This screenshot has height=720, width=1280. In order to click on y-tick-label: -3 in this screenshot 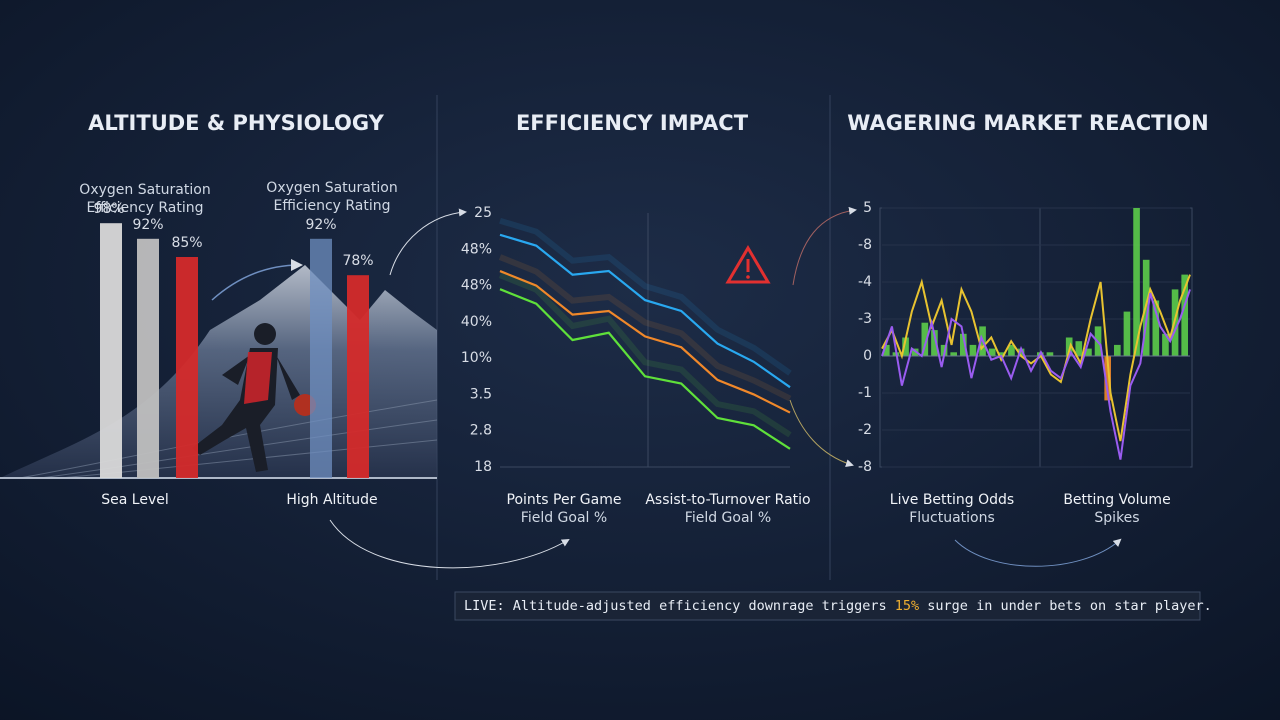, I will do `click(865, 319)`.